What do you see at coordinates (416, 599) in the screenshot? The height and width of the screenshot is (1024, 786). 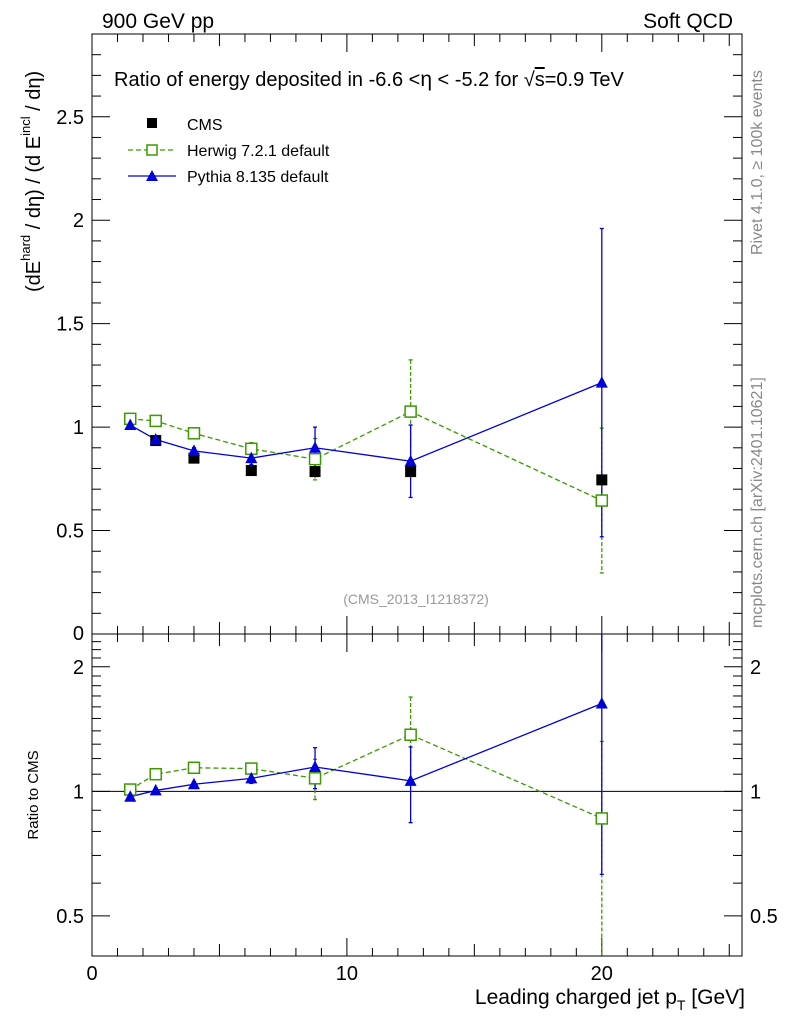 I see `analysis-watermark: (CMS_2013_I1218372)` at bounding box center [416, 599].